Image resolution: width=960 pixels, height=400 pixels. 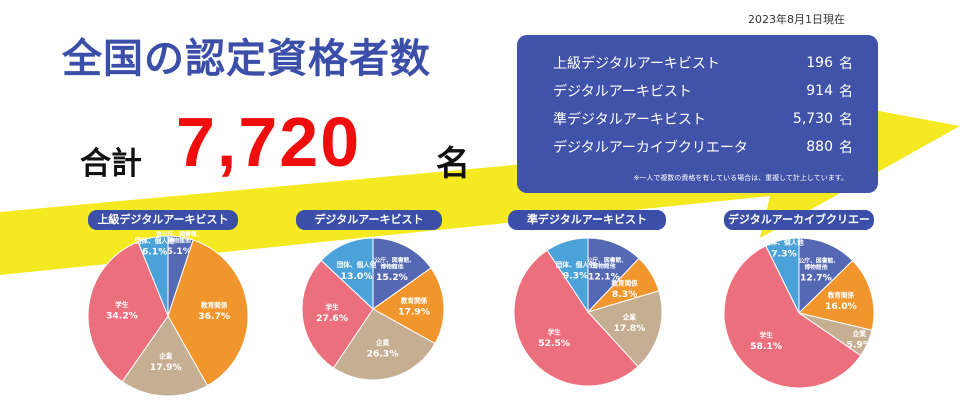 What do you see at coordinates (636, 64) in the screenshot?
I see `summary-name: 上級デジタルアーキビスト` at bounding box center [636, 64].